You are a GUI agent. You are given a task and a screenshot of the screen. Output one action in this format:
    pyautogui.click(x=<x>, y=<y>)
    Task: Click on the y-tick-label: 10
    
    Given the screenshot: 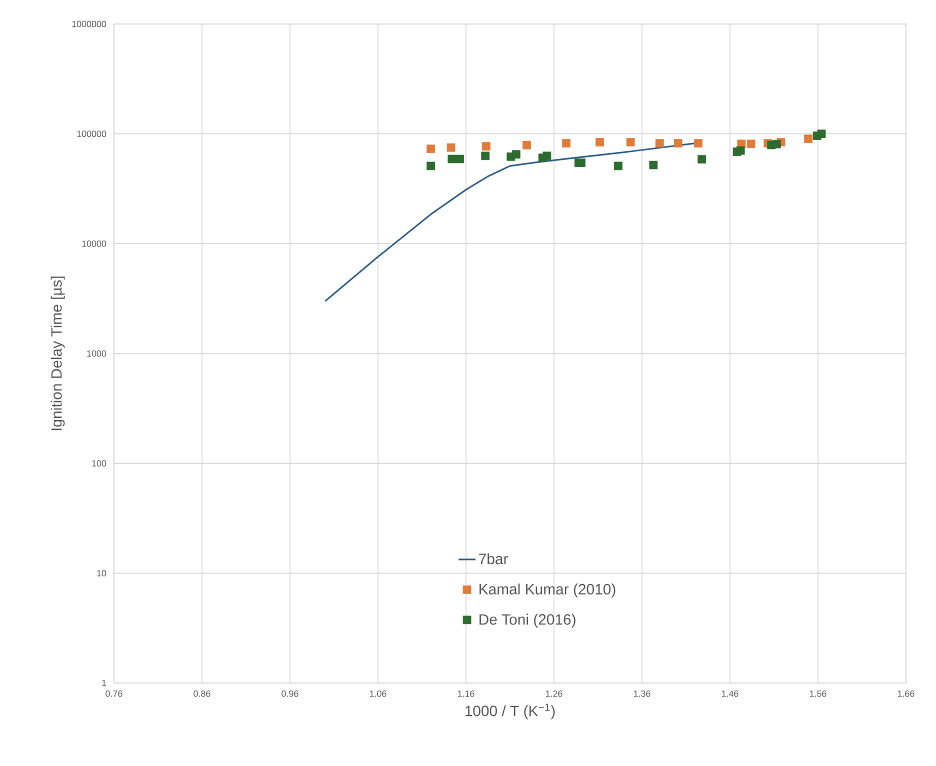 What is the action you would take?
    pyautogui.click(x=101, y=573)
    